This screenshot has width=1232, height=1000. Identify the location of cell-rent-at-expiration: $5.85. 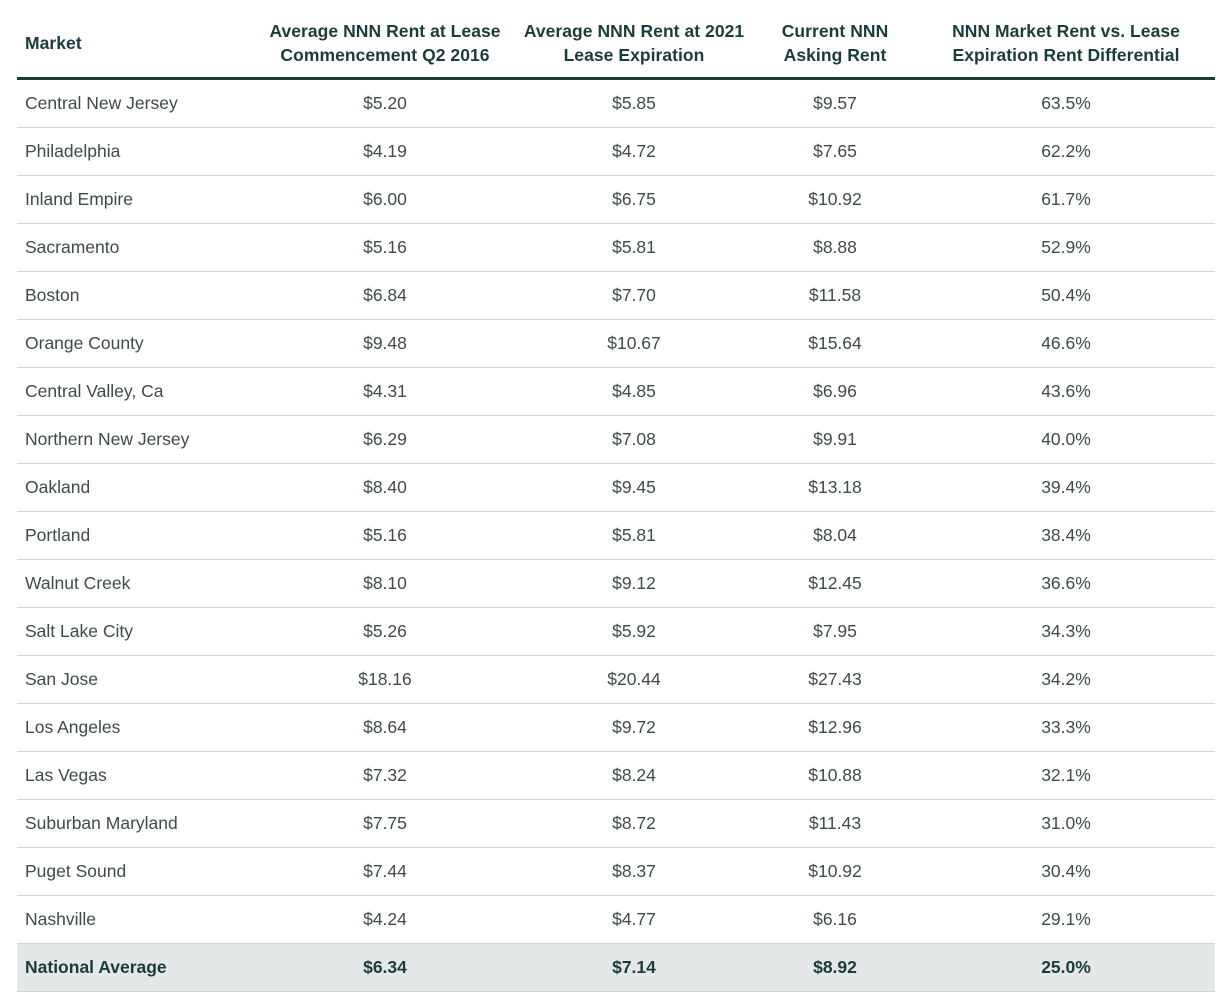
(634, 103).